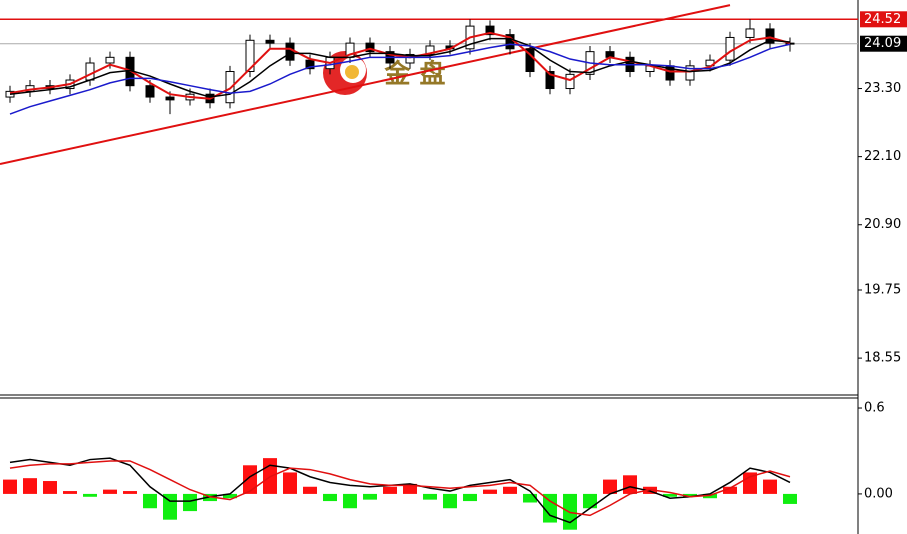 The image size is (907, 534). I want to click on y-tick-label: 0.00, so click(878, 493).